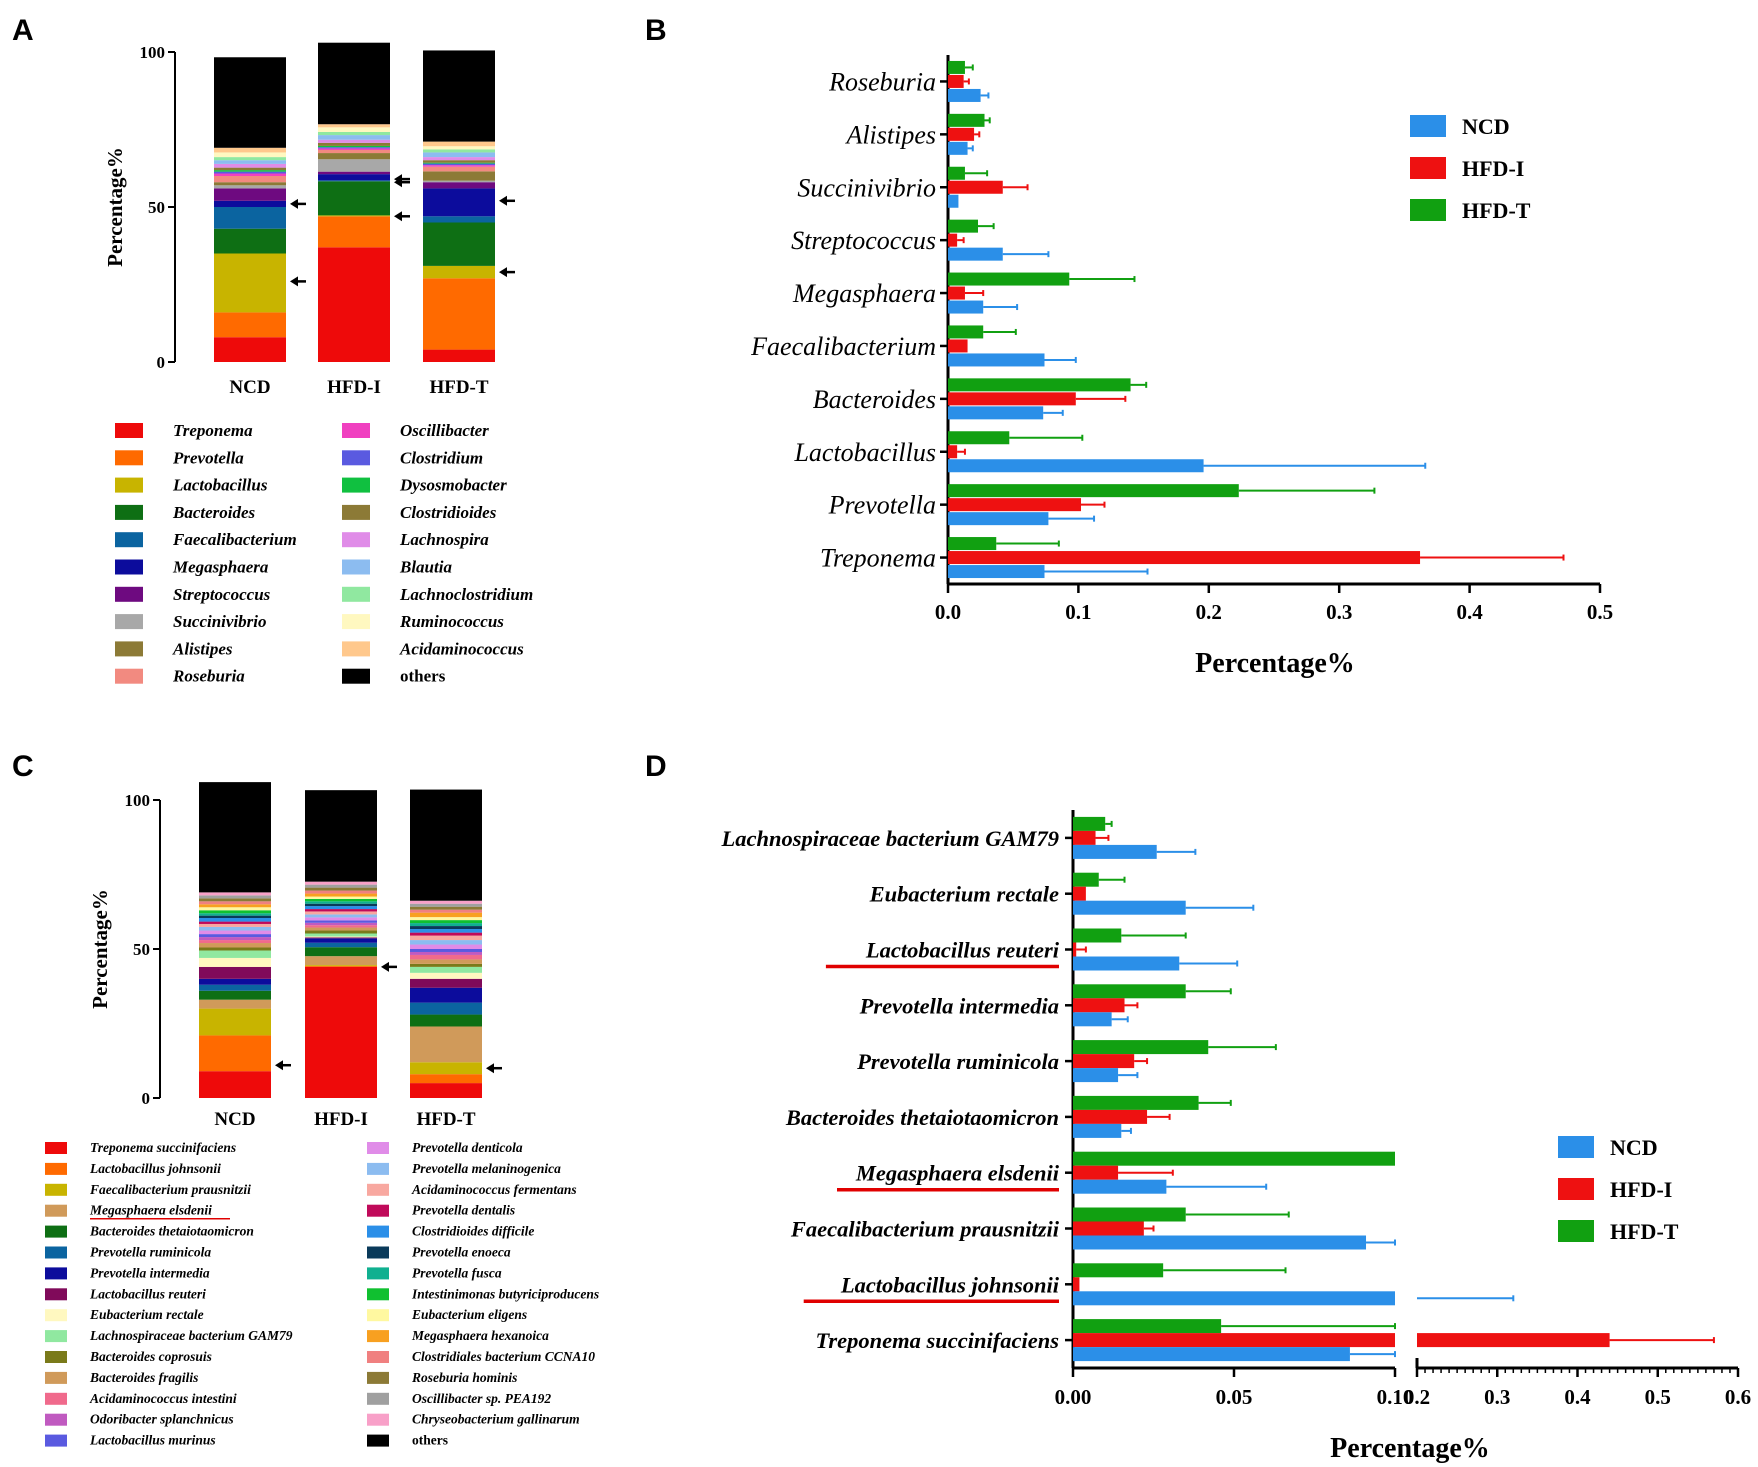  Describe the element at coordinates (250, 241) in the screenshot. I see `stack-segment-bacteroides` at that location.